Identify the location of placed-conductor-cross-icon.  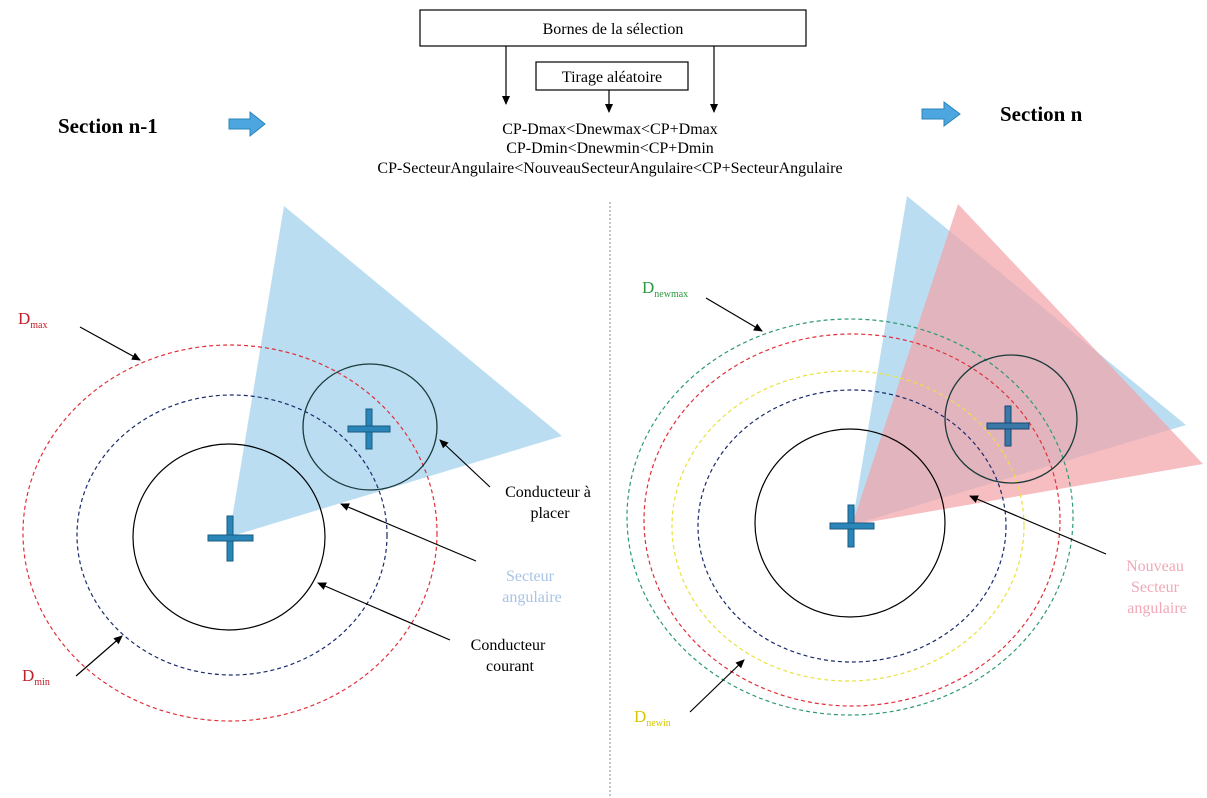
(1008, 426).